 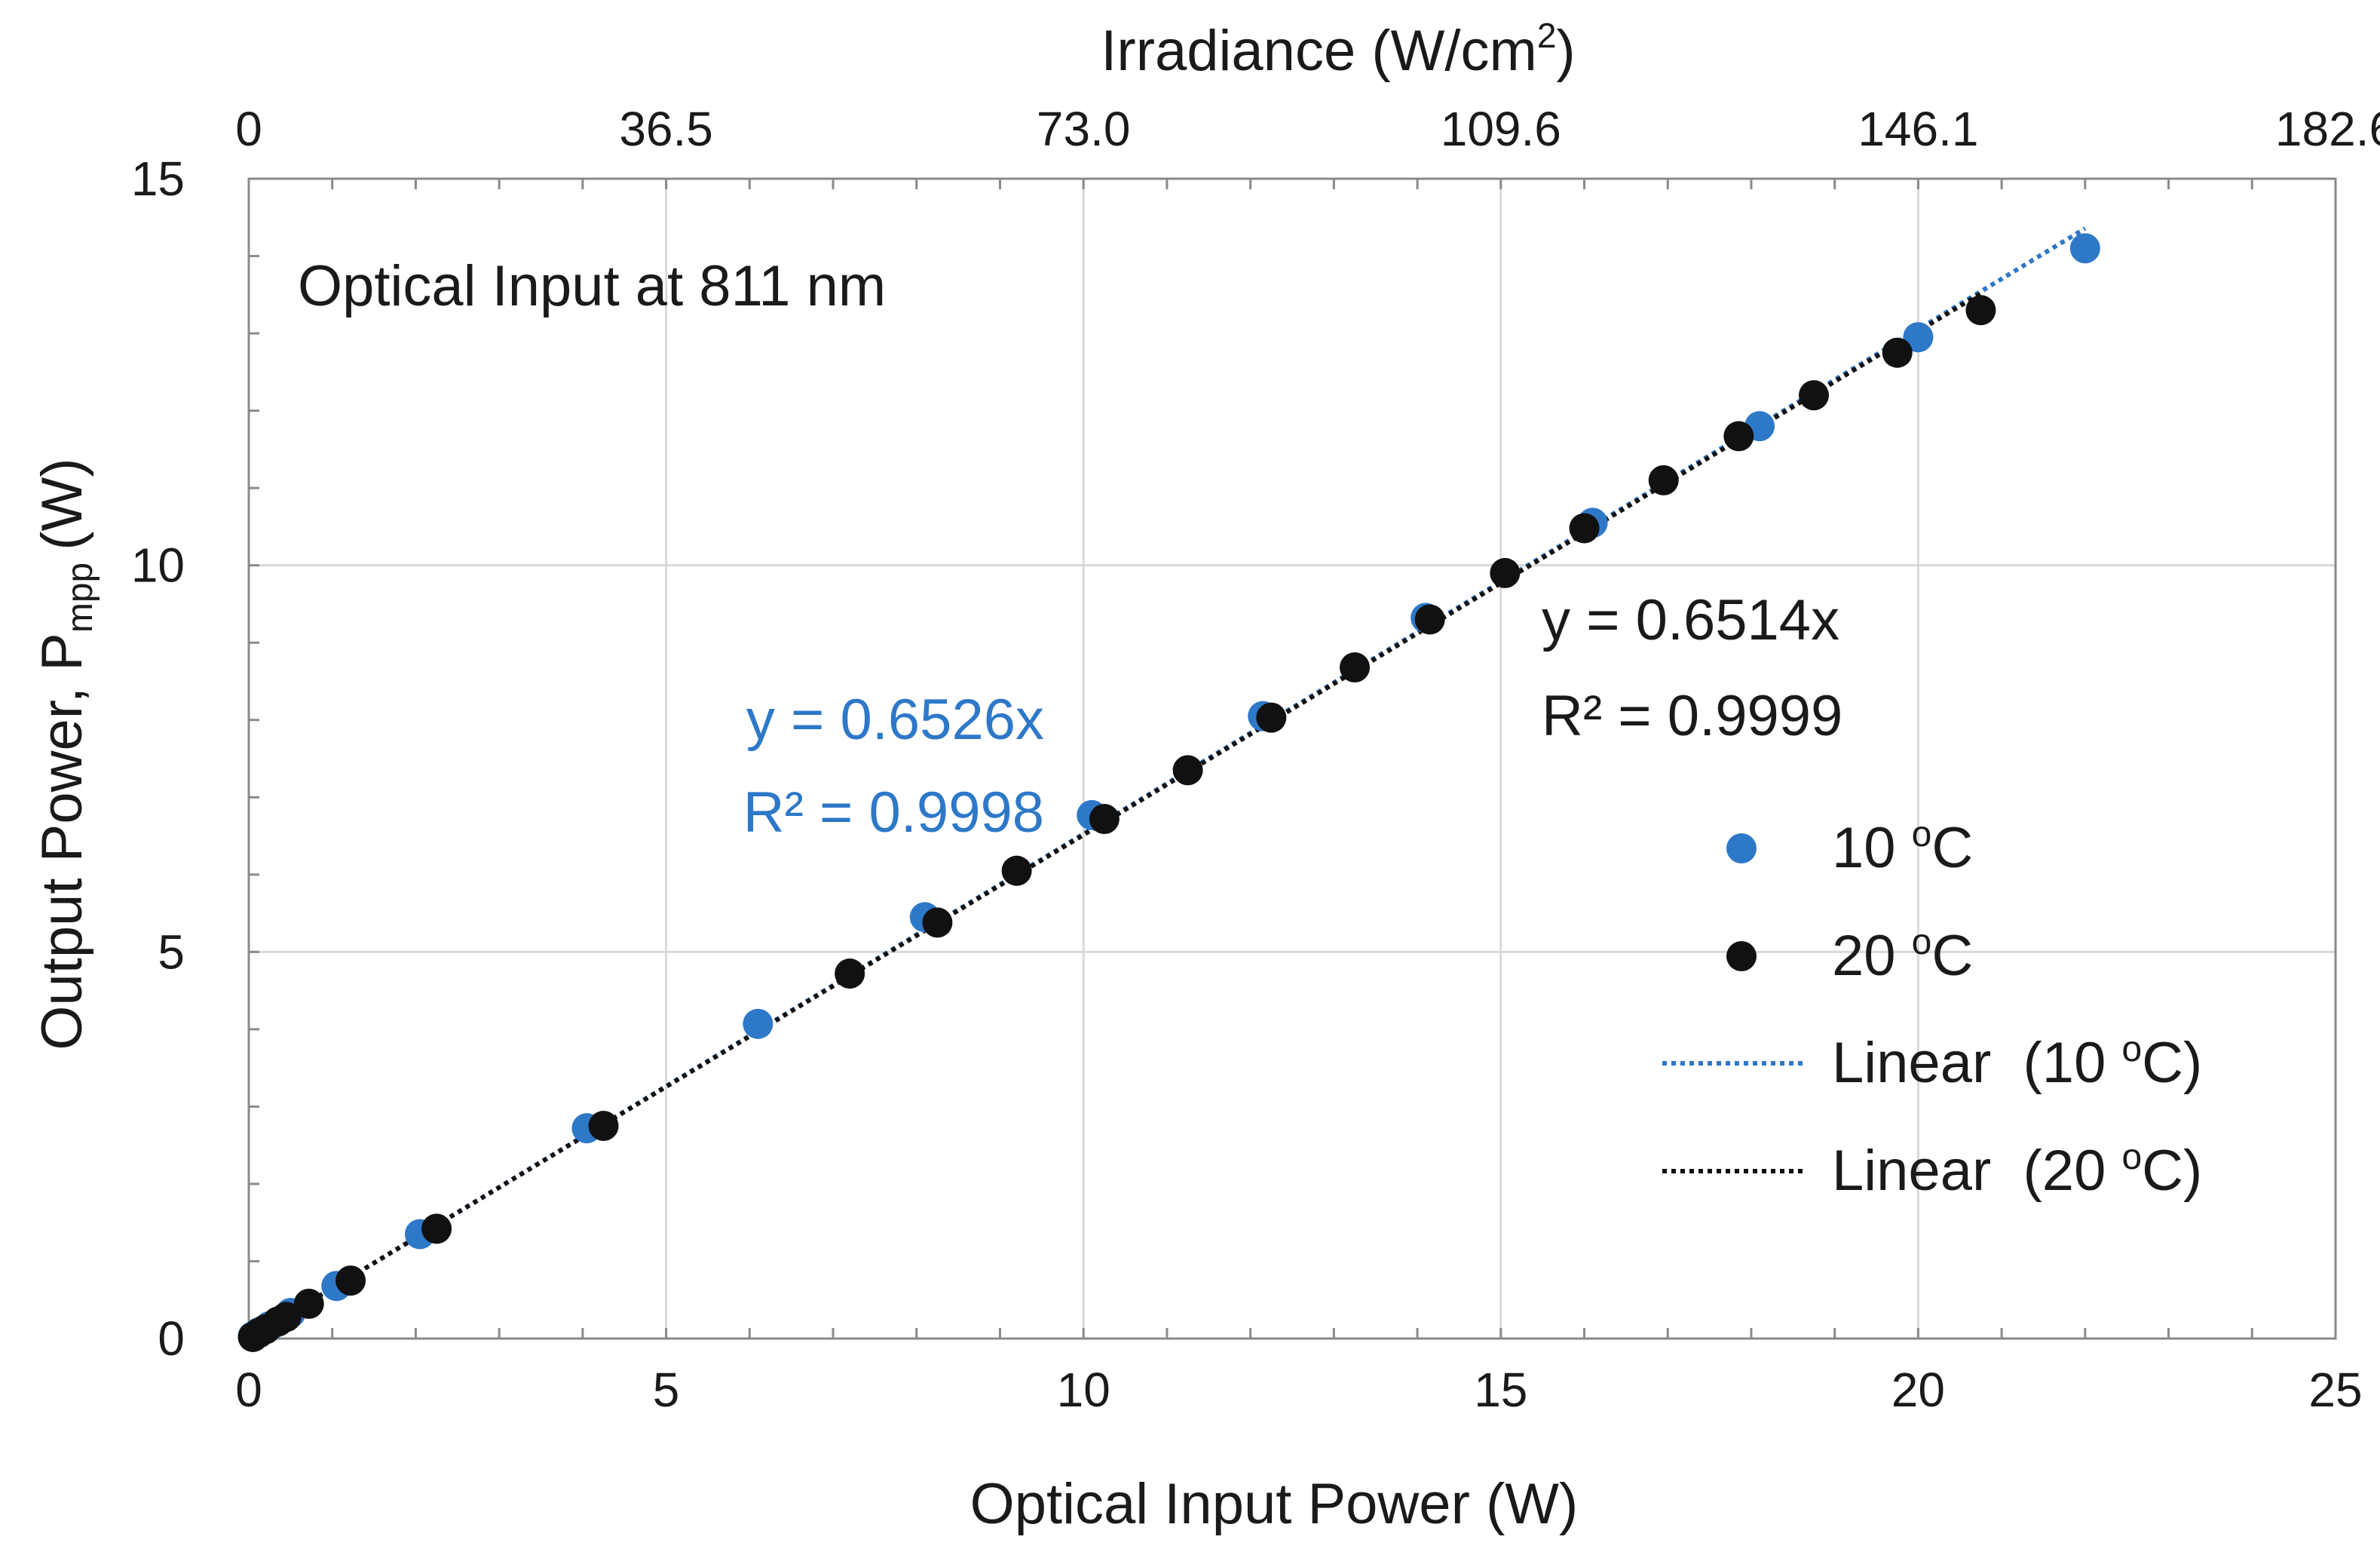 I want to click on legend-label-linear-20c-unit: C), so click(x=2172, y=1171).